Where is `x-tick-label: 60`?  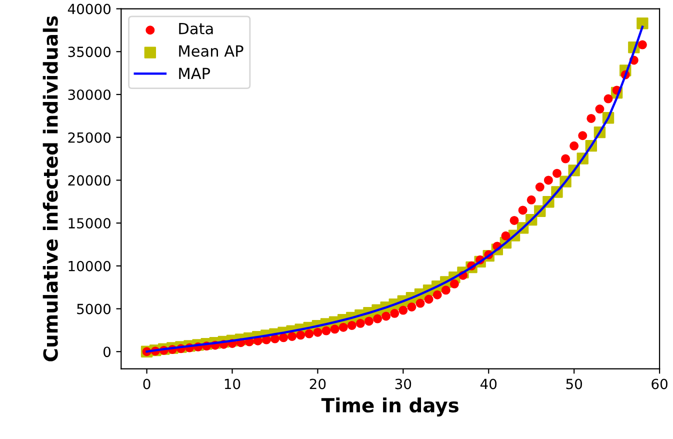
x-tick-label: 60 is located at coordinates (660, 384).